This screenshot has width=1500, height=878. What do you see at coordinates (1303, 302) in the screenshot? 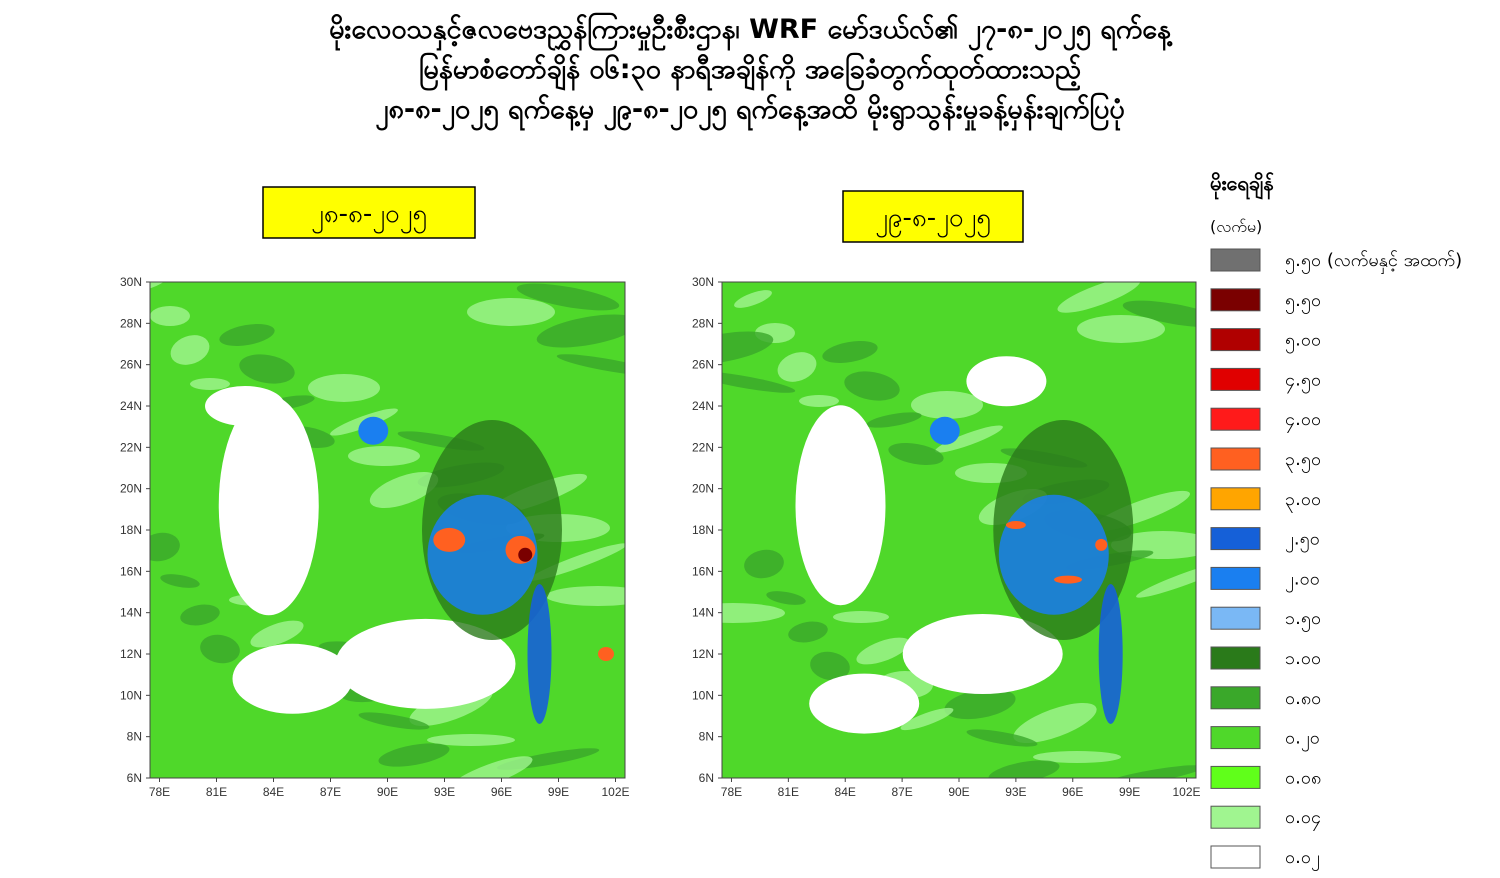
I see `legend-label: ၅.၅၀` at bounding box center [1303, 302].